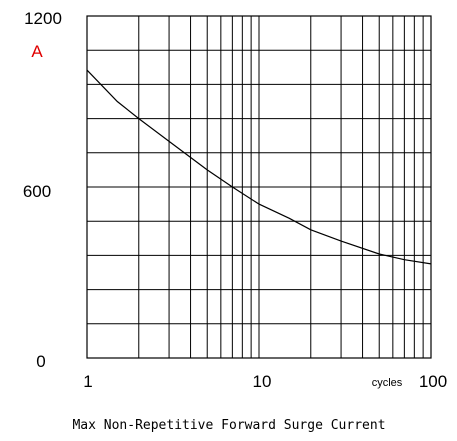 The image size is (457, 441). Describe the element at coordinates (387, 383) in the screenshot. I see `x-axis-unit-label: cycles` at that location.